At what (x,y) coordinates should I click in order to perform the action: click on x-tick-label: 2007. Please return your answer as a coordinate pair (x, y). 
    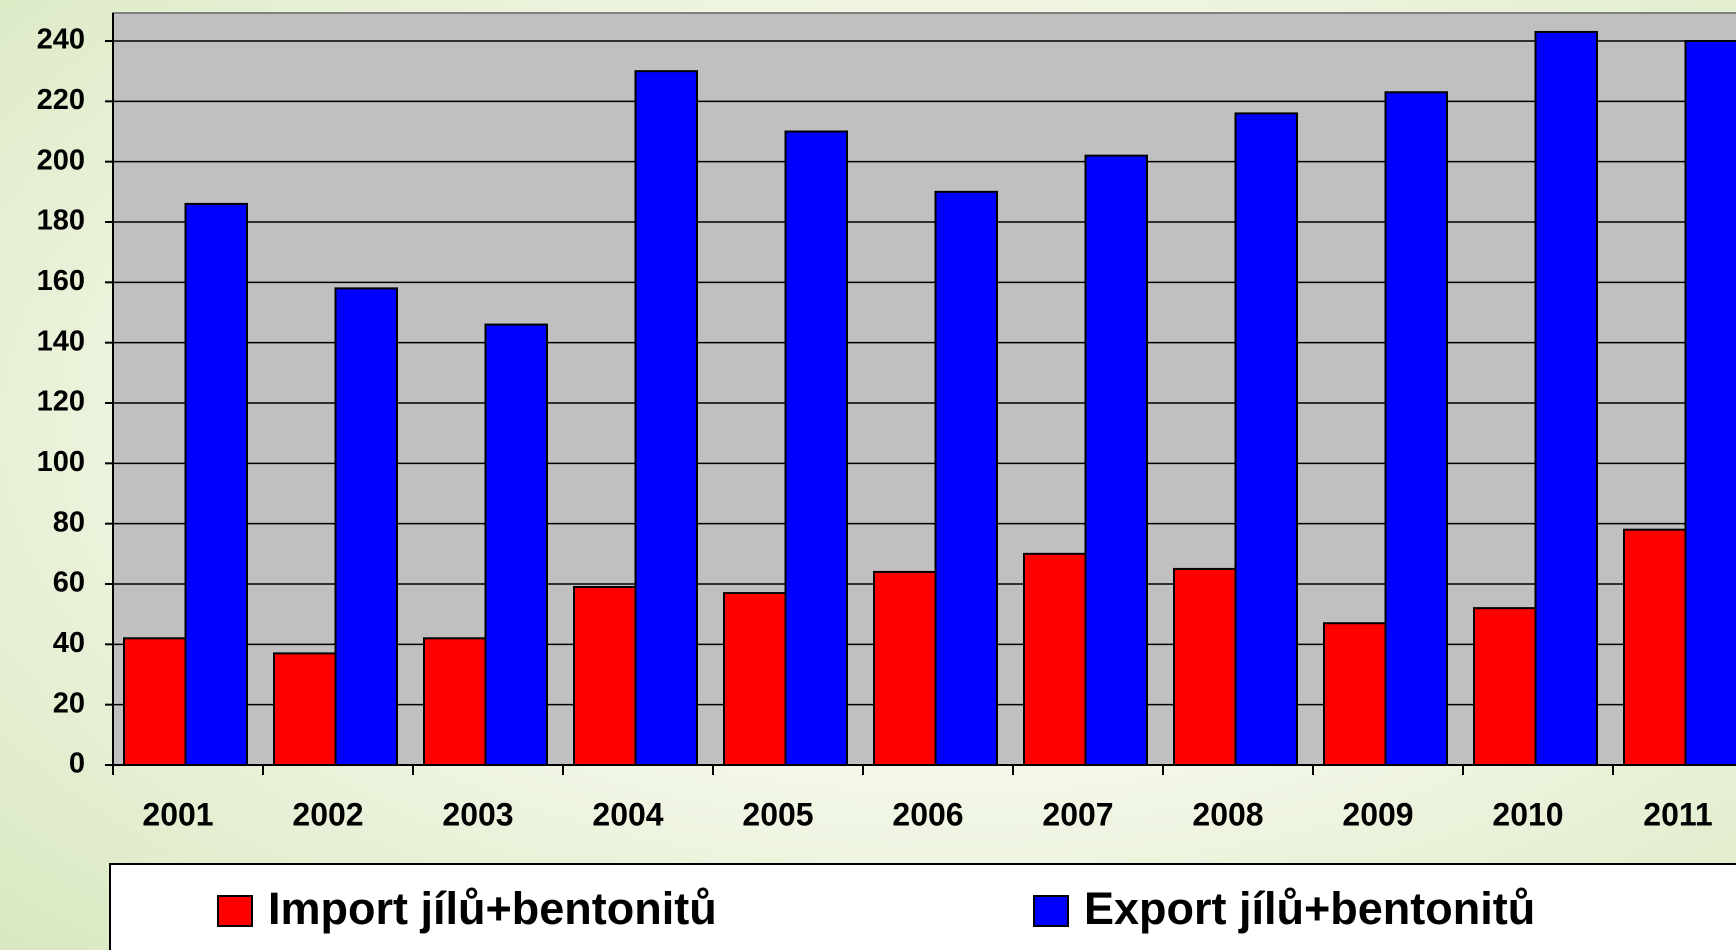
    Looking at the image, I should click on (1077, 814).